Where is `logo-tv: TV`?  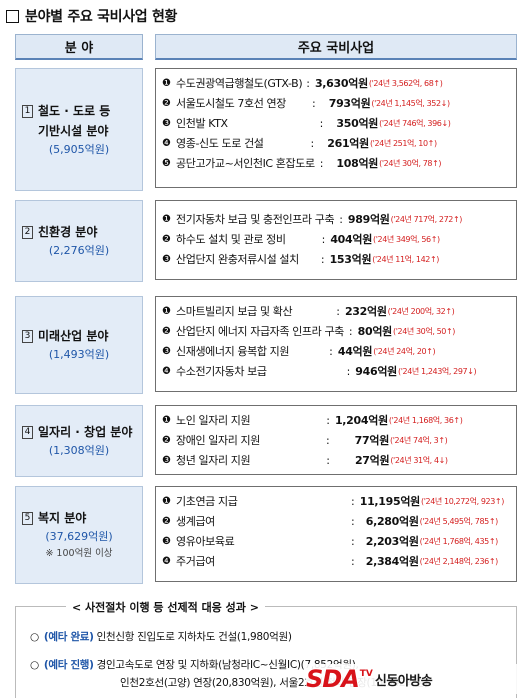 logo-tv: TV is located at coordinates (366, 674).